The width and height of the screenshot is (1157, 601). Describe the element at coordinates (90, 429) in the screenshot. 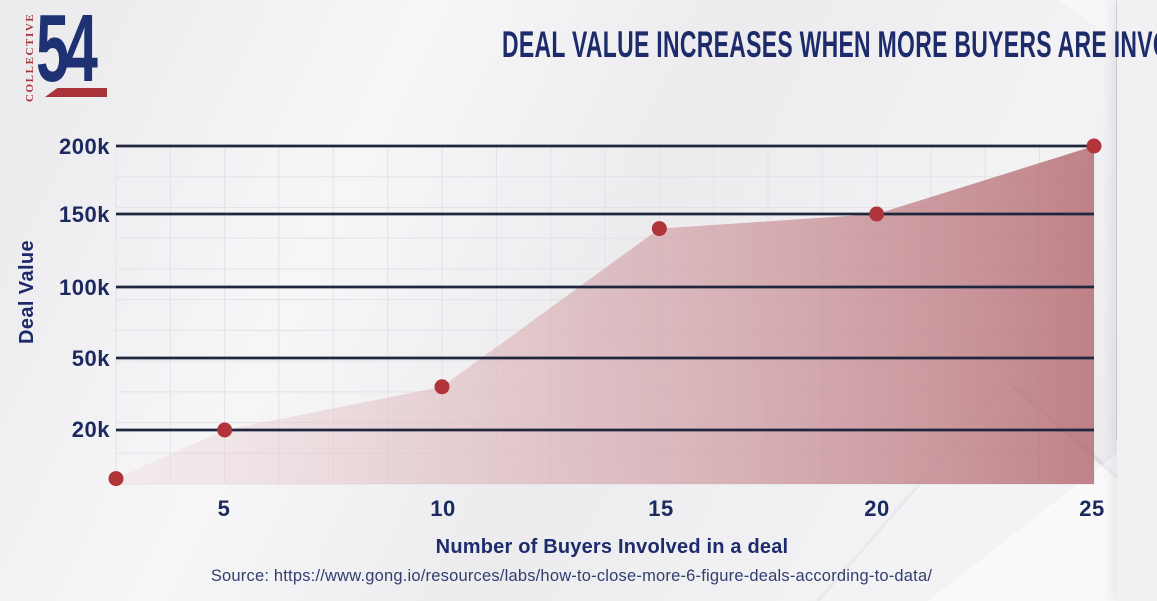

I see `y-tick-label-20k: 20k` at that location.